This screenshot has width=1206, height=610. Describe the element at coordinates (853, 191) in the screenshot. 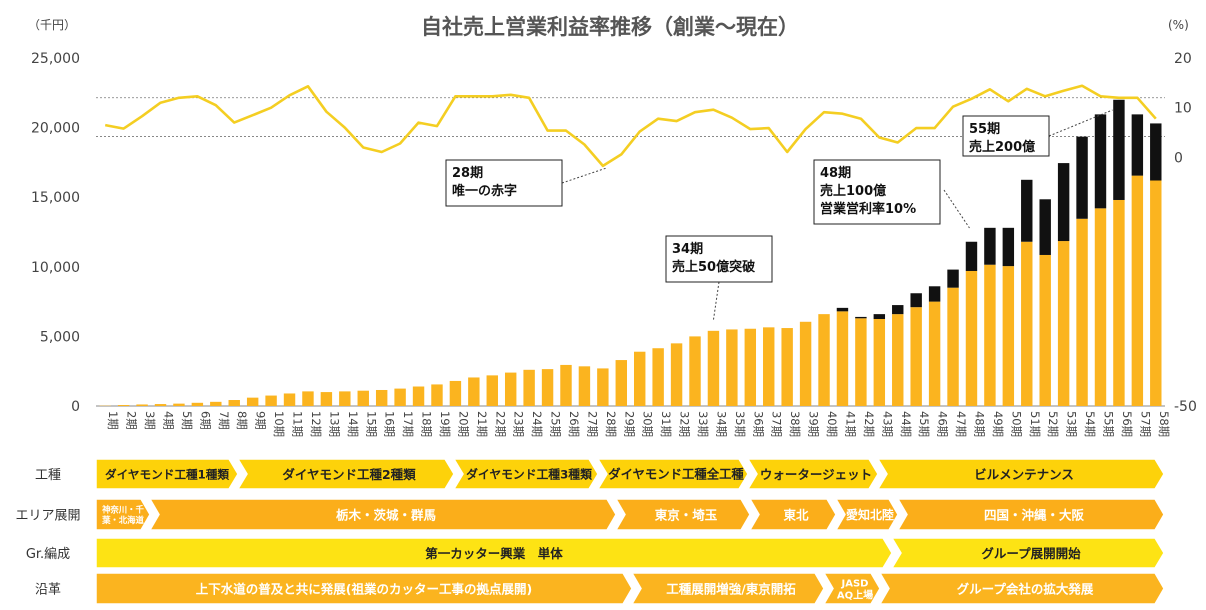

I see `annotation-text: 売上100億` at that location.